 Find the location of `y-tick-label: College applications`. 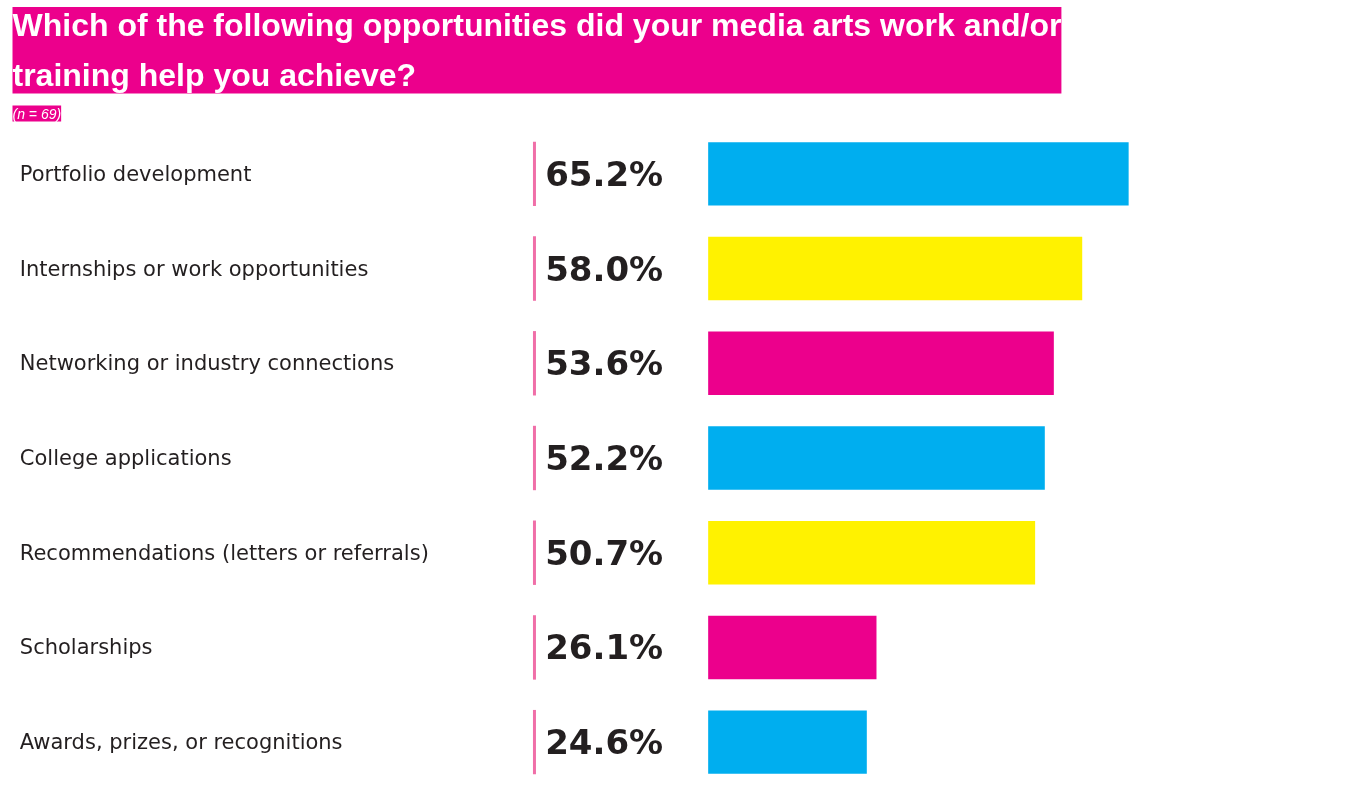

y-tick-label: College applications is located at coordinates (125, 458).